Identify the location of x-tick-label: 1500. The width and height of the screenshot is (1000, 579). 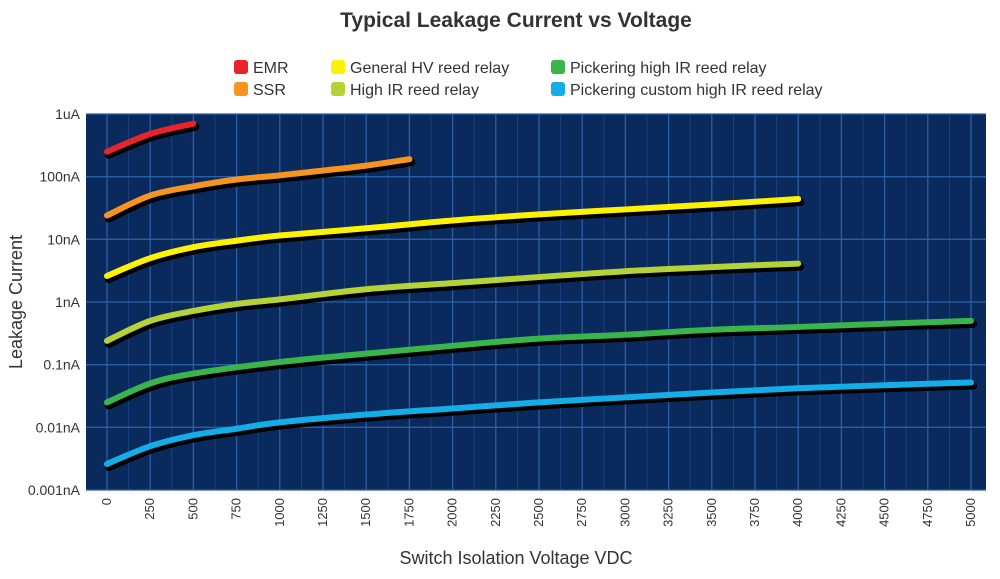
(365, 512).